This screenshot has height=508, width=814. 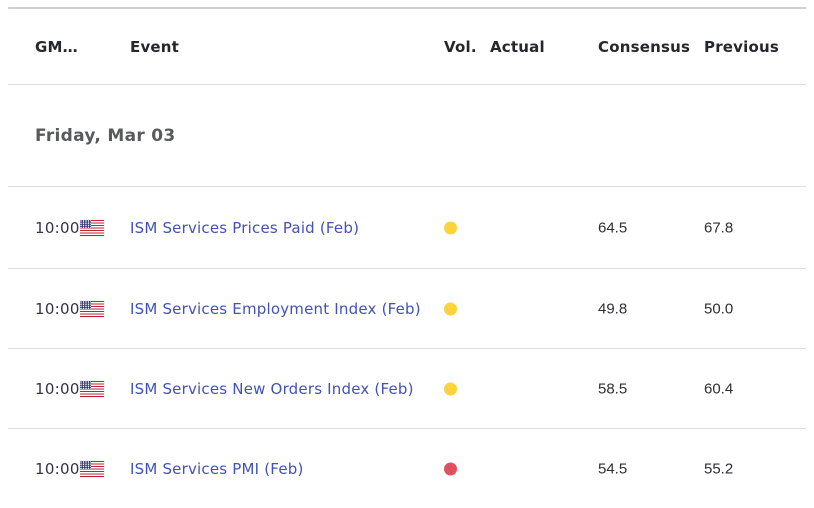 I want to click on column-header-consensus: Consensus, so click(x=644, y=46).